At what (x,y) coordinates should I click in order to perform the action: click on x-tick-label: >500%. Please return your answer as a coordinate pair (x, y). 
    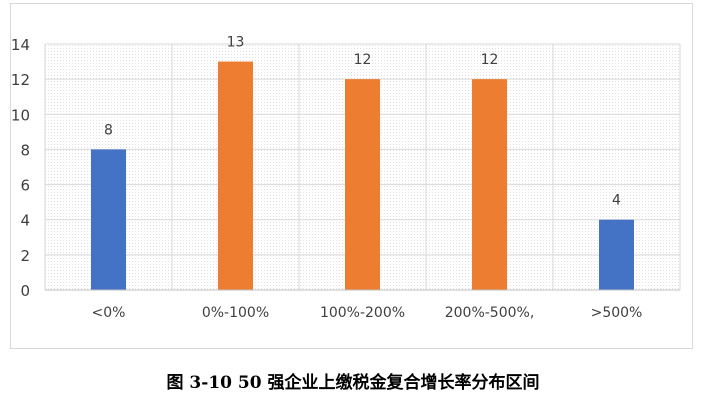
    Looking at the image, I should click on (617, 313).